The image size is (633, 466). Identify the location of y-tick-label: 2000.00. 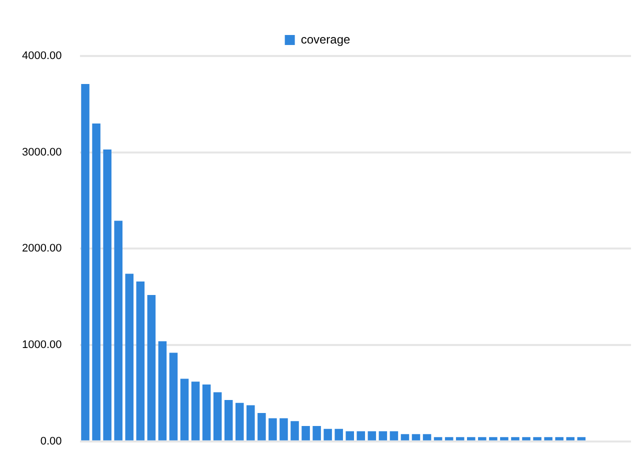
(42, 248).